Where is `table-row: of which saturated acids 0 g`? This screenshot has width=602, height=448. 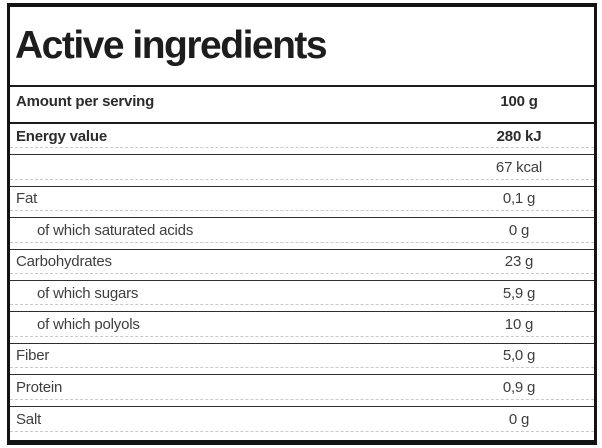 table-row: of which saturated acids 0 g is located at coordinates (302, 234).